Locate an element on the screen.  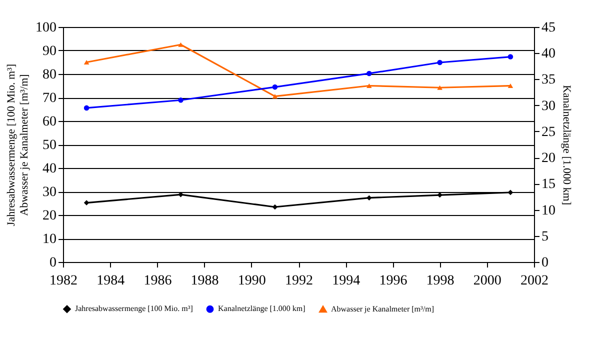
legend-label: Kanalnetzlänge [1.000 km] is located at coordinates (262, 309).